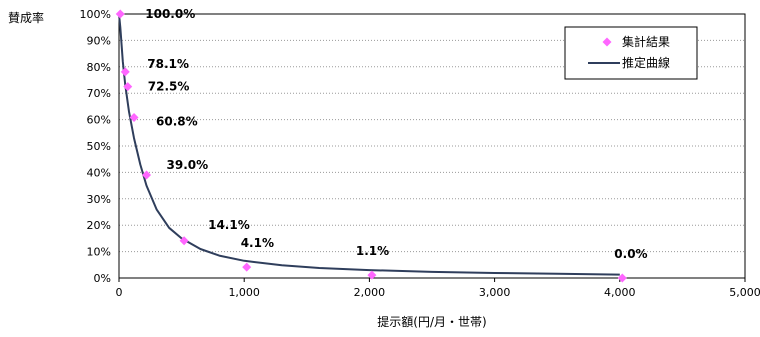 Image resolution: width=760 pixels, height=337 pixels. What do you see at coordinates (99, 40) in the screenshot?
I see `y-tick-label: 90%` at bounding box center [99, 40].